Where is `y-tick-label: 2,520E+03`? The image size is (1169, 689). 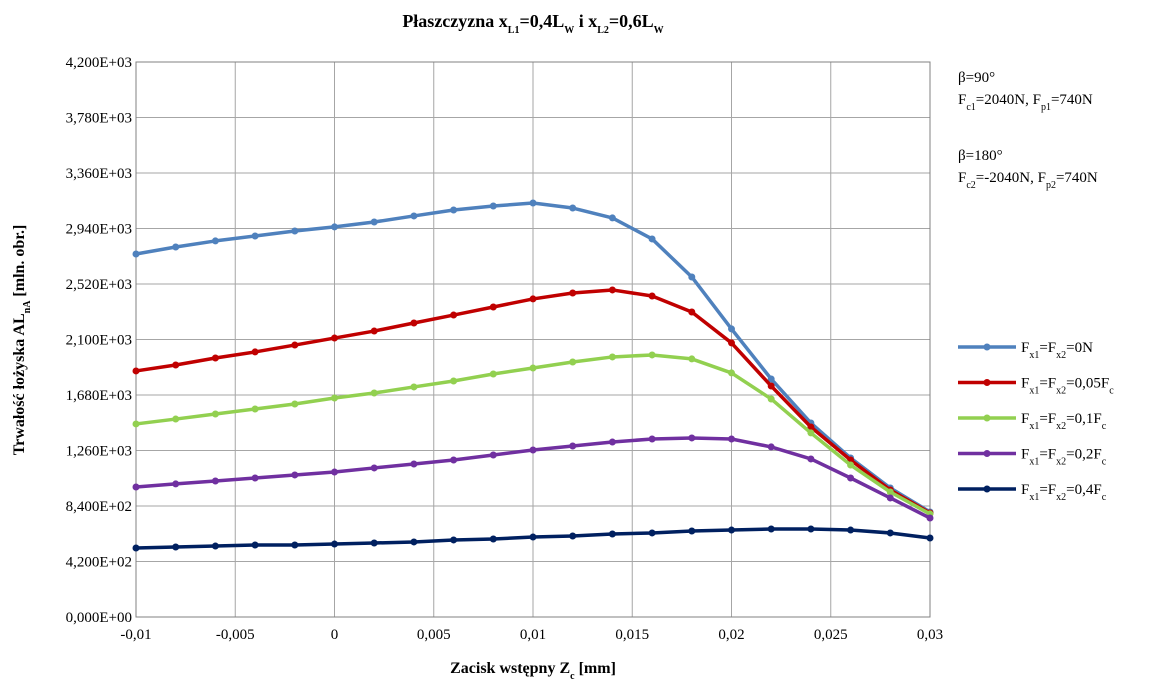
y-tick-label: 2,520E+03 is located at coordinates (99, 285).